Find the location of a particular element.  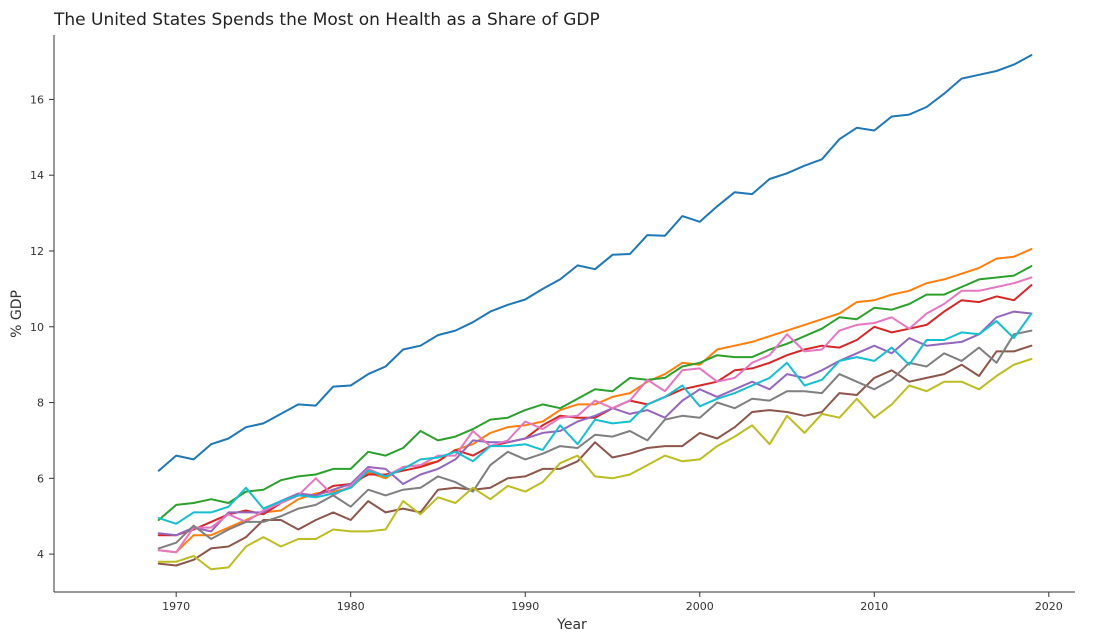

y-tick-label: 14 is located at coordinates (37, 175).